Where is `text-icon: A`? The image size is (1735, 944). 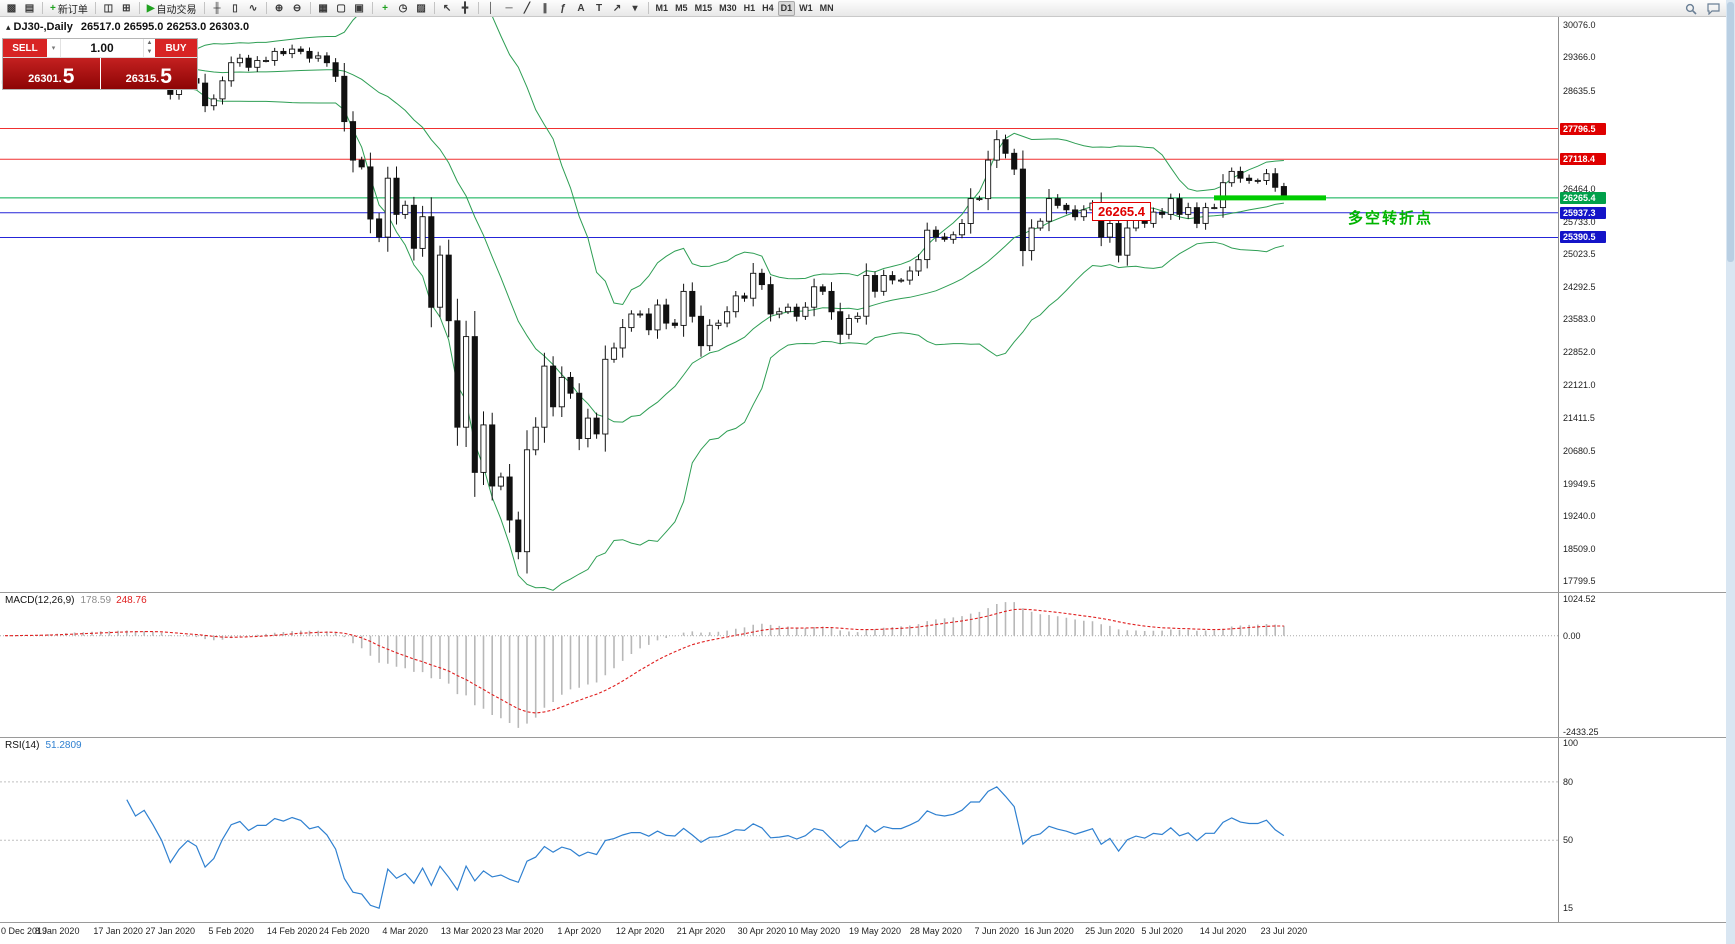 text-icon: A is located at coordinates (581, 8).